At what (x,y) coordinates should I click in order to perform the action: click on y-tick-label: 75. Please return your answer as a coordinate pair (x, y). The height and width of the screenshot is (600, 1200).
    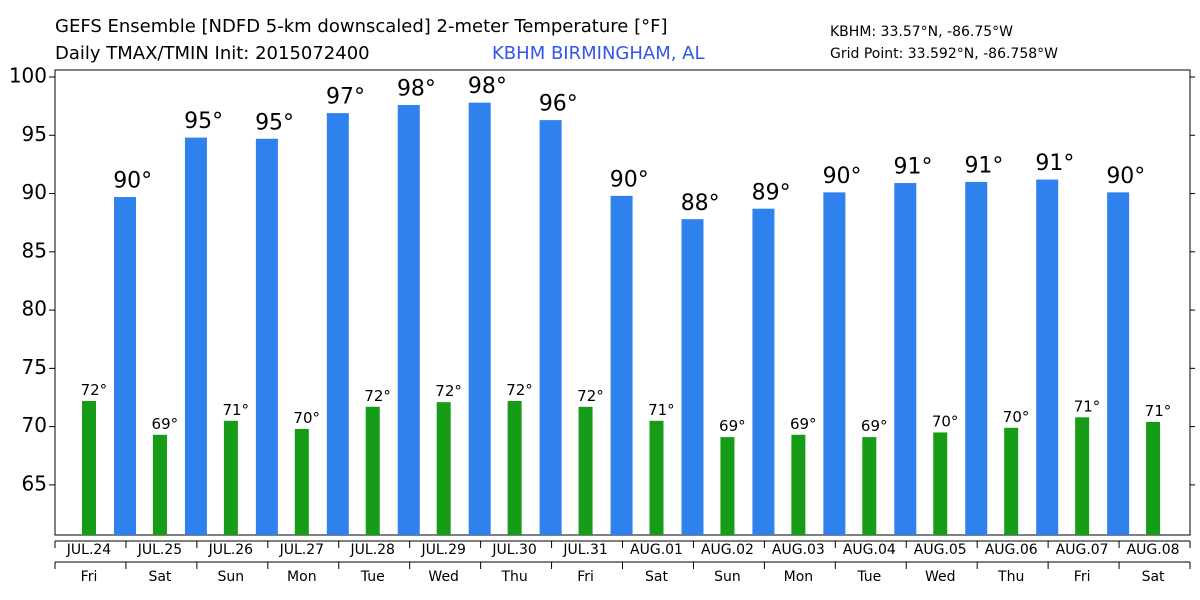
    Looking at the image, I should click on (34, 367).